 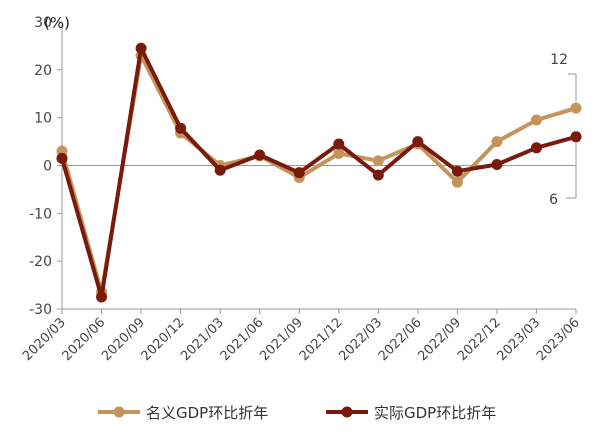 I want to click on y-tick-label: 20, so click(x=43, y=71).